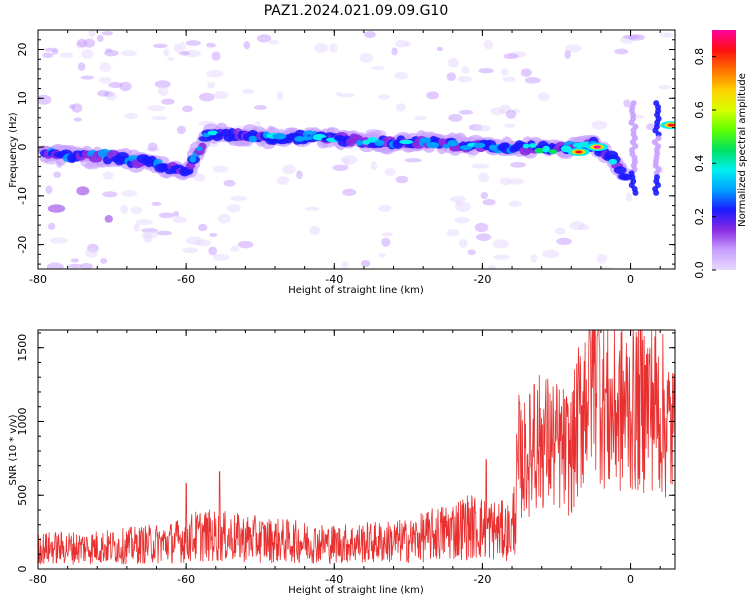 The width and height of the screenshot is (750, 600). I want to click on spec-xtick-label: -40, so click(334, 279).